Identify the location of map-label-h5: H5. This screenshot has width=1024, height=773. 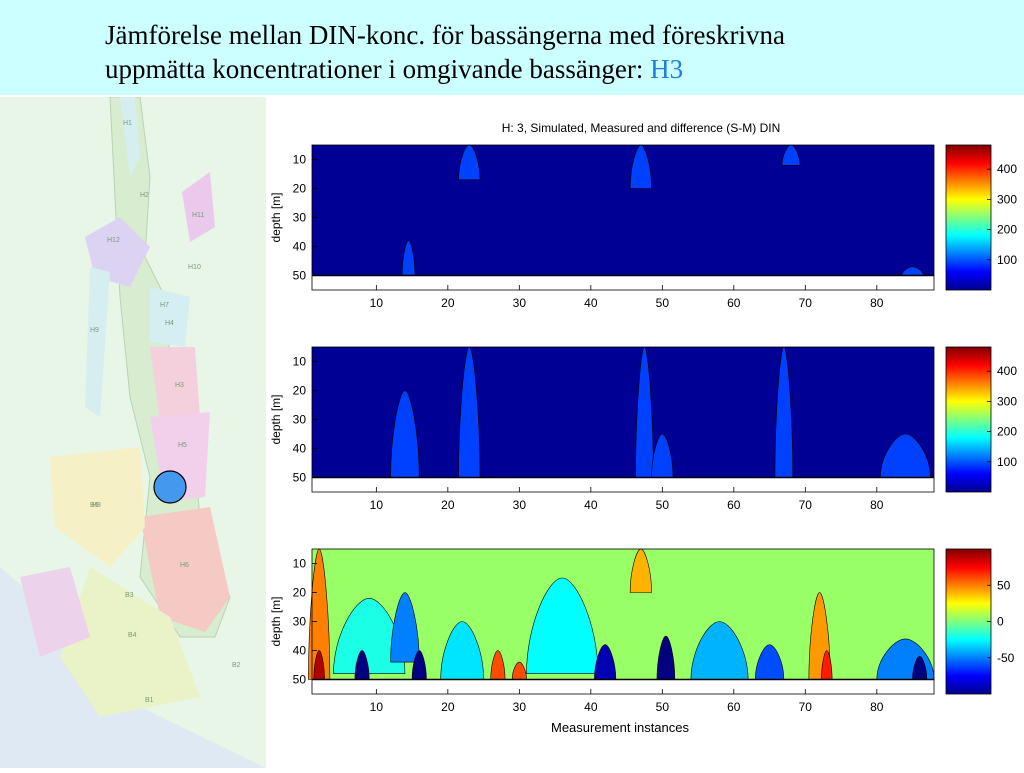
(182, 445).